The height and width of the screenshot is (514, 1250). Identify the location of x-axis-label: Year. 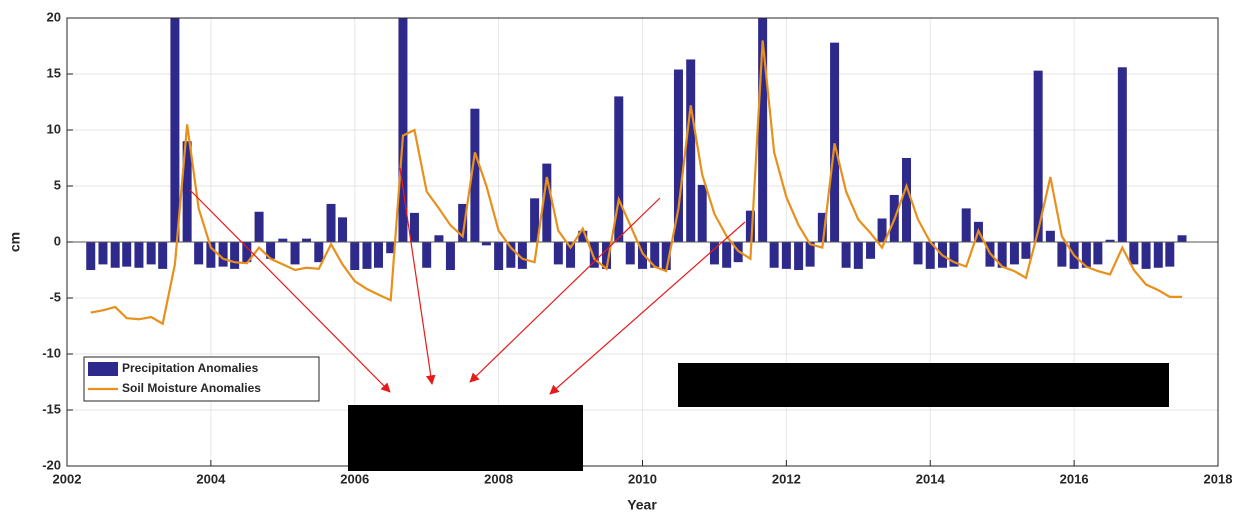
(642, 505).